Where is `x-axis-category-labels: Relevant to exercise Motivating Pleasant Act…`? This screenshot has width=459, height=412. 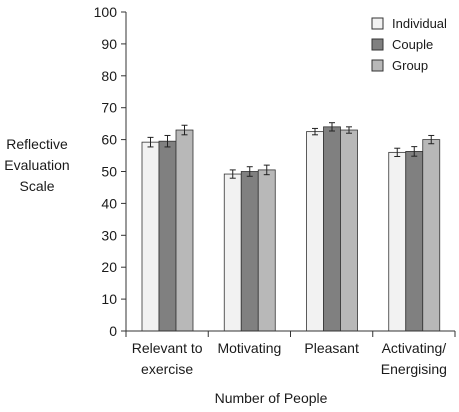 x-axis-category-labels: Relevant to exercise Motivating Pleasant Act… is located at coordinates (289, 358).